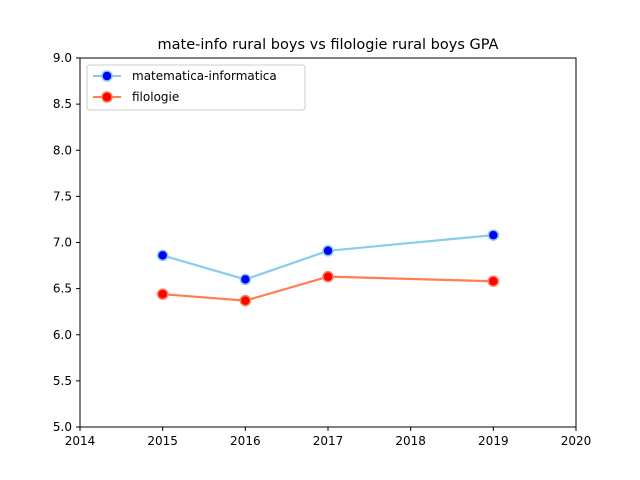 The image size is (640, 480). I want to click on series-line-matematica-informatica, so click(328, 257).